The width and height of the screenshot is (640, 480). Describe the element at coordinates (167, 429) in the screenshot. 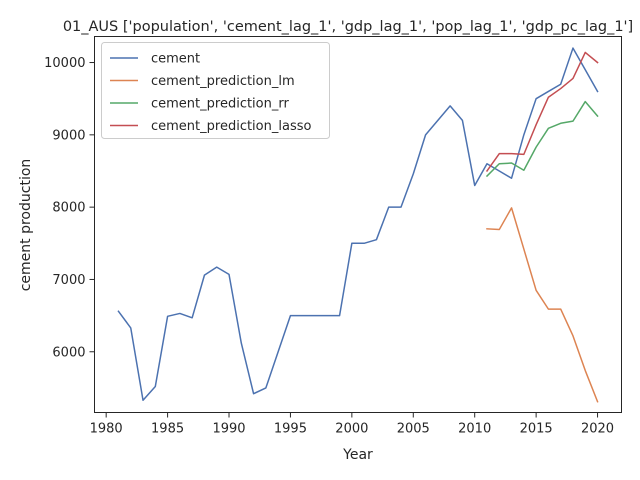

I see `x-tick-label: 1985` at that location.